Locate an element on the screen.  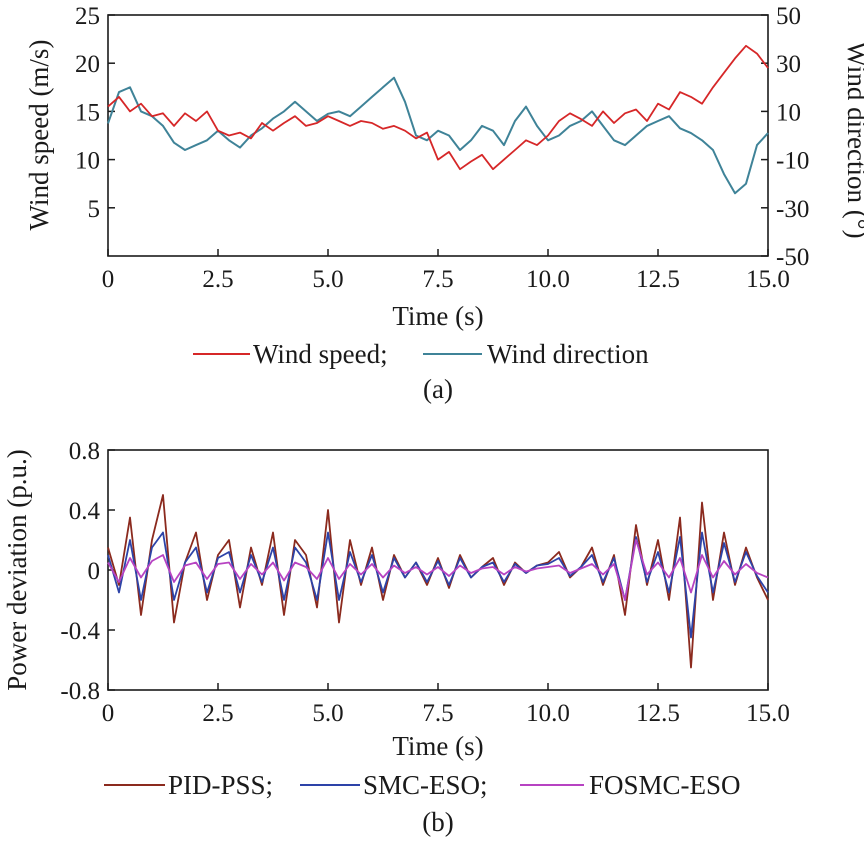
smc-eso-line is located at coordinates (438, 585).